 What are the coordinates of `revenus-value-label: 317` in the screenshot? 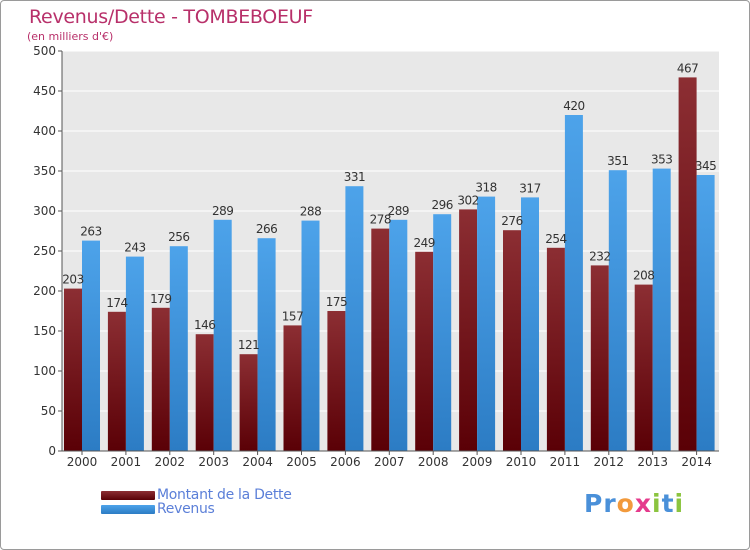 It's located at (529, 188).